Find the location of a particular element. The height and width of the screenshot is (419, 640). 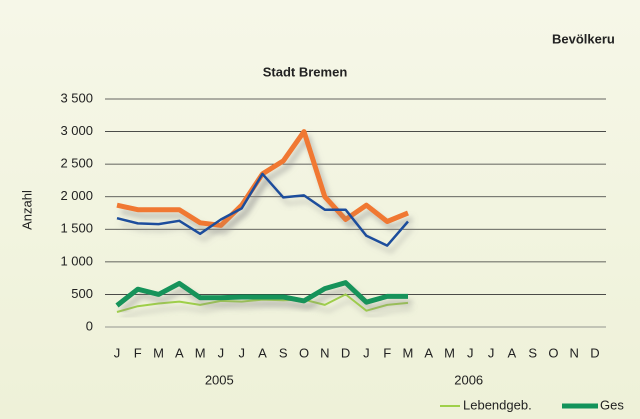

year-label: 2005 is located at coordinates (219, 379).